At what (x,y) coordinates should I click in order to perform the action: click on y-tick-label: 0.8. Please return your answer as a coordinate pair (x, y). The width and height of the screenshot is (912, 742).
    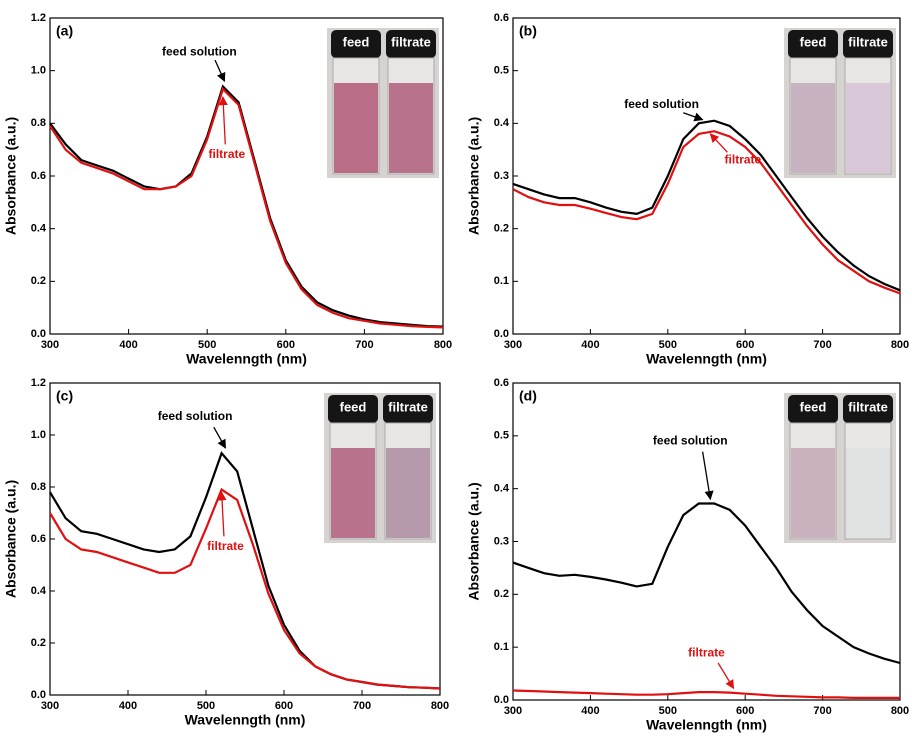
    Looking at the image, I should click on (38, 123).